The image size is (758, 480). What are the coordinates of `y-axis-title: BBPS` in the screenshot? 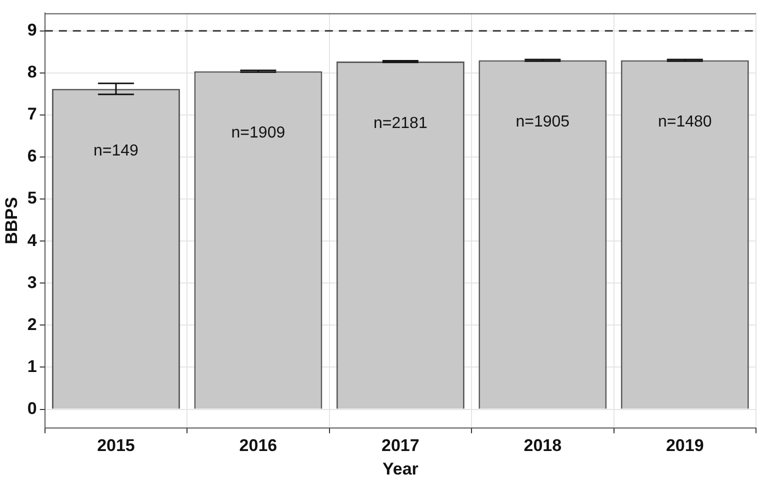 It's located at (11, 220).